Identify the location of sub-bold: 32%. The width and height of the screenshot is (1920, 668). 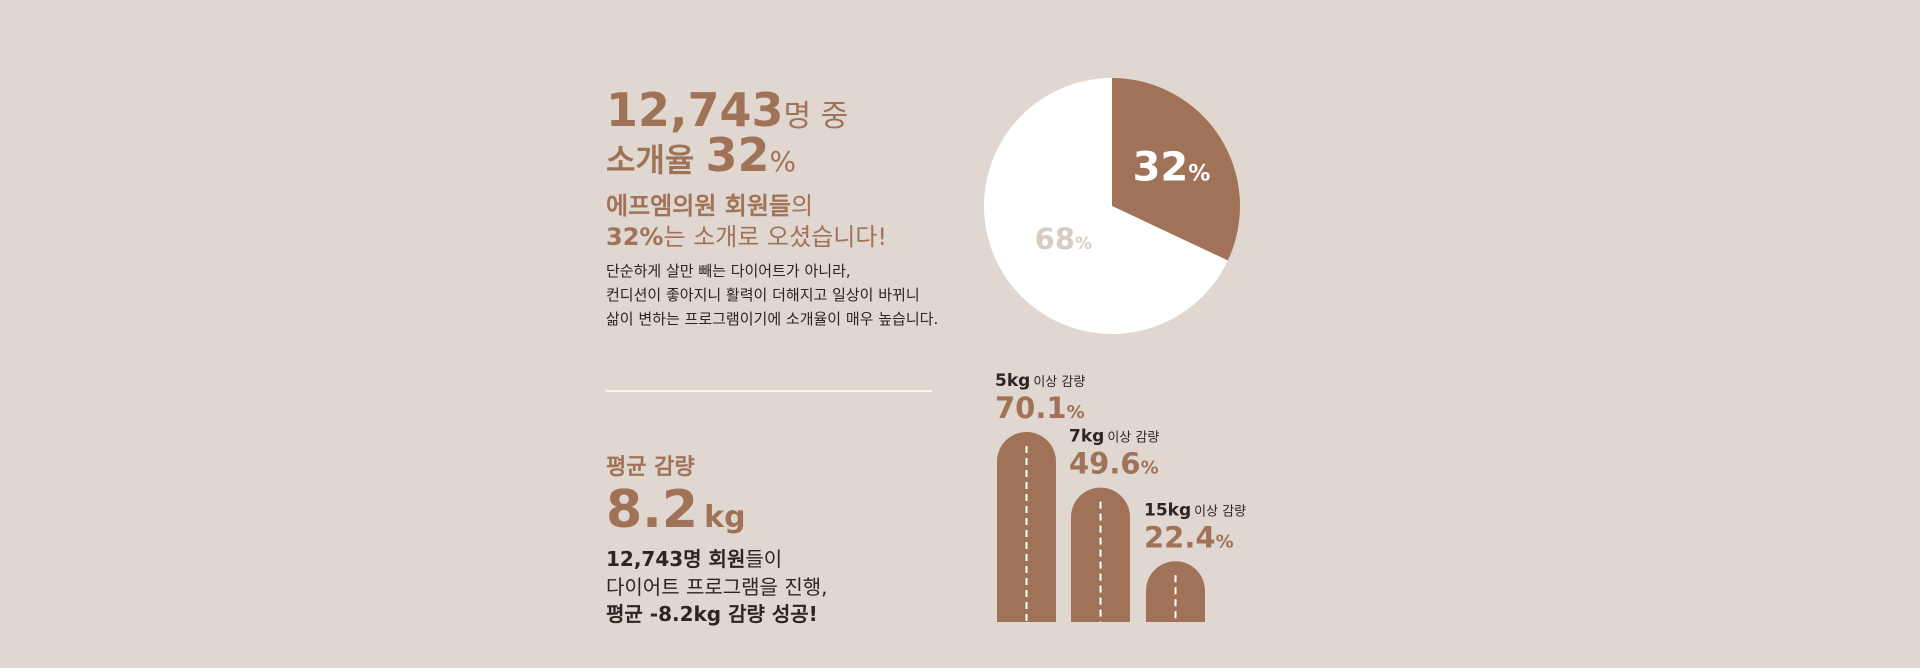
(634, 237).